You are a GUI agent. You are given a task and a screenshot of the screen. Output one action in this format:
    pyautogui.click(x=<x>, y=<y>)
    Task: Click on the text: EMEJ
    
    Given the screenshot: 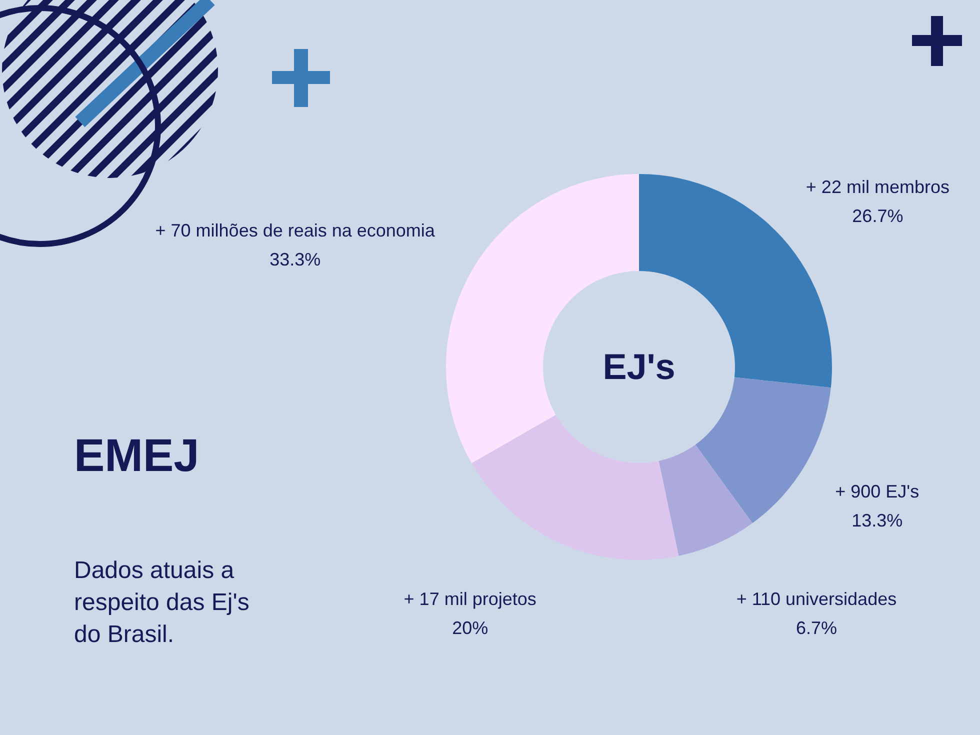 What is the action you would take?
    pyautogui.click(x=137, y=455)
    